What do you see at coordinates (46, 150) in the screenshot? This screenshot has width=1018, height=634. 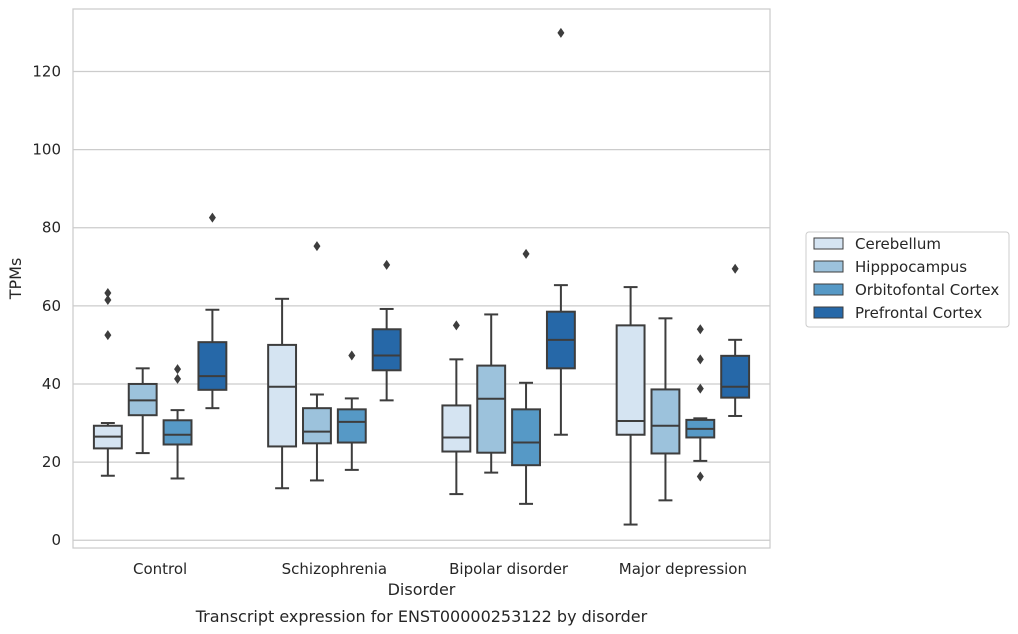 I see `y-tick-label: 100` at bounding box center [46, 150].